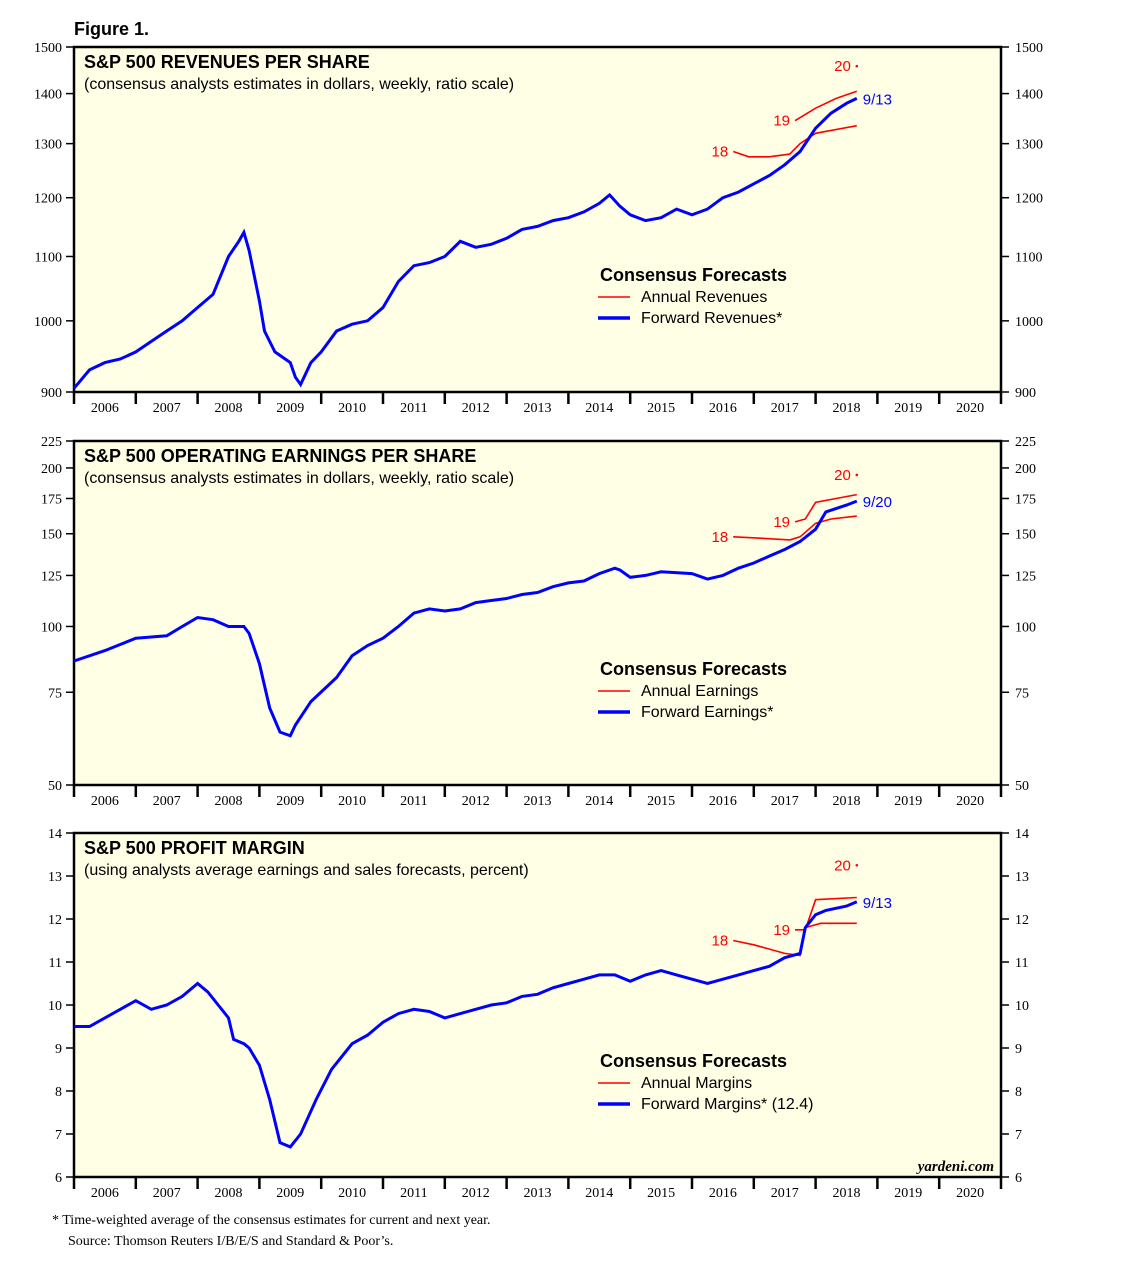  I want to click on legend-item-forward: Forward Revenues*, so click(711, 318).